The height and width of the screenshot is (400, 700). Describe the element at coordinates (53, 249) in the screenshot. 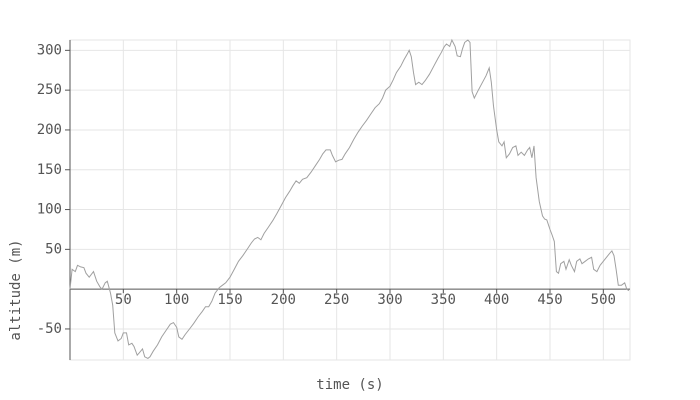

I see `y-tick-label: 50` at that location.